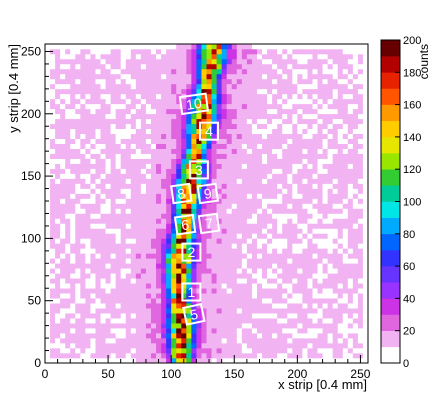  What do you see at coordinates (198, 170) in the screenshot?
I see `region-marker: 3` at bounding box center [198, 170].